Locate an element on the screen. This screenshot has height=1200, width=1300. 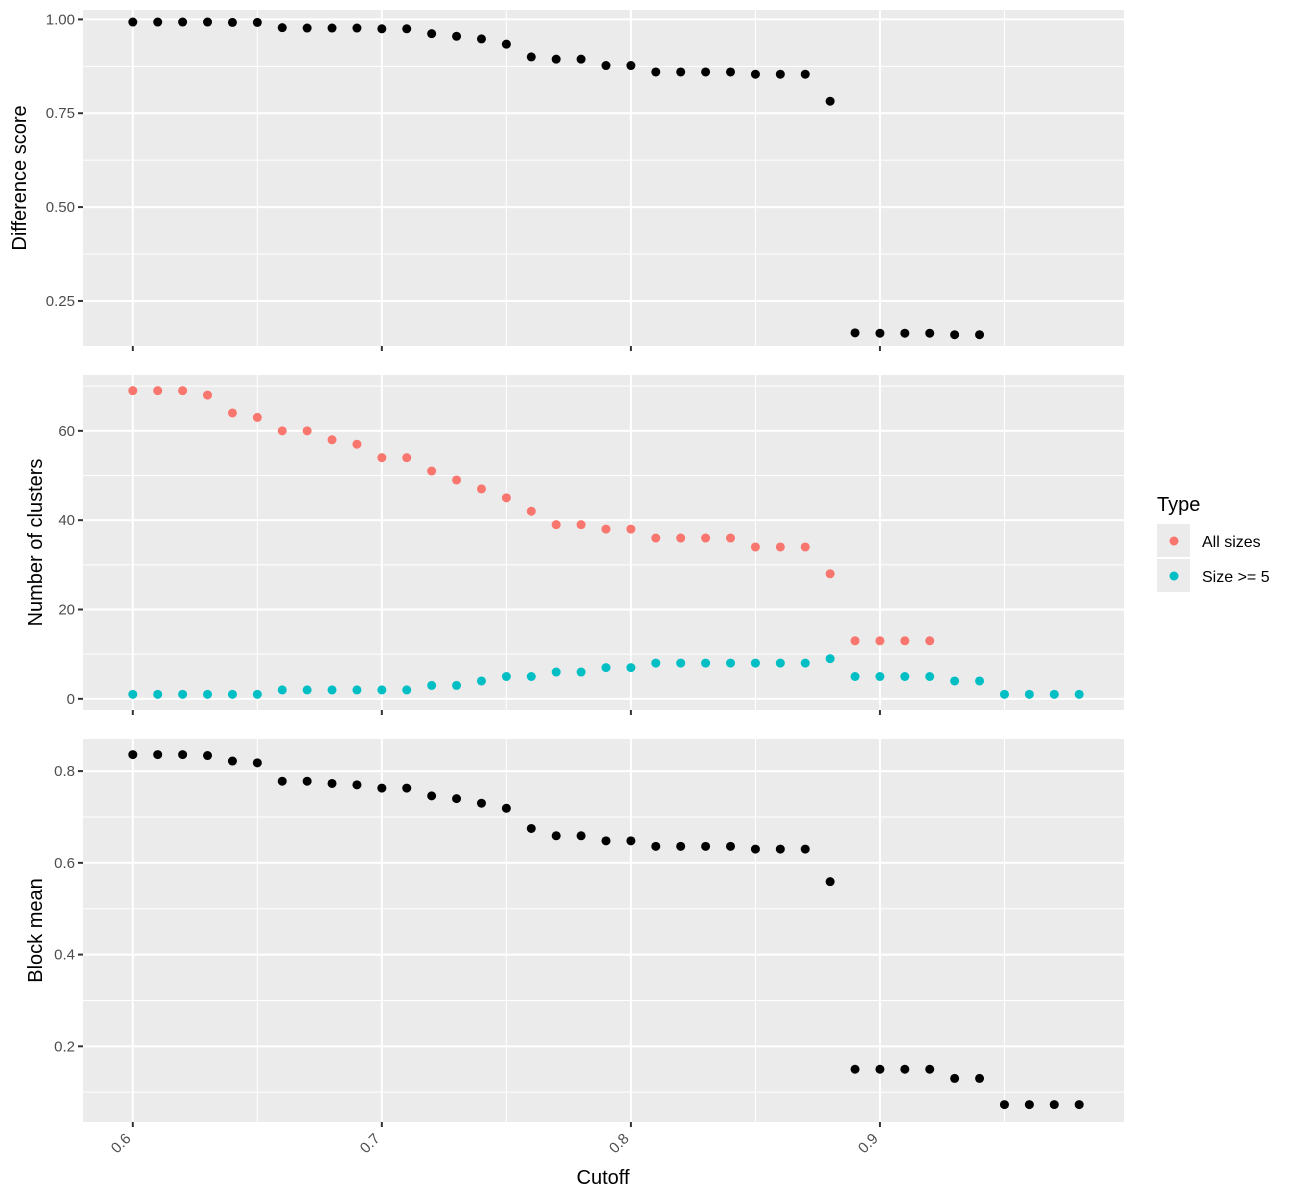
y-tick-label: 20 is located at coordinates (66, 610).